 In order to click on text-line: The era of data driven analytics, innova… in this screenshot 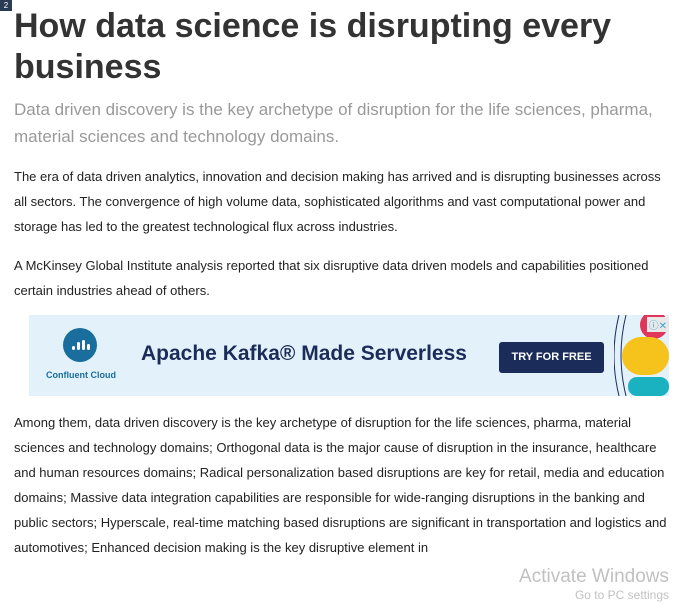, I will do `click(316, 176)`.